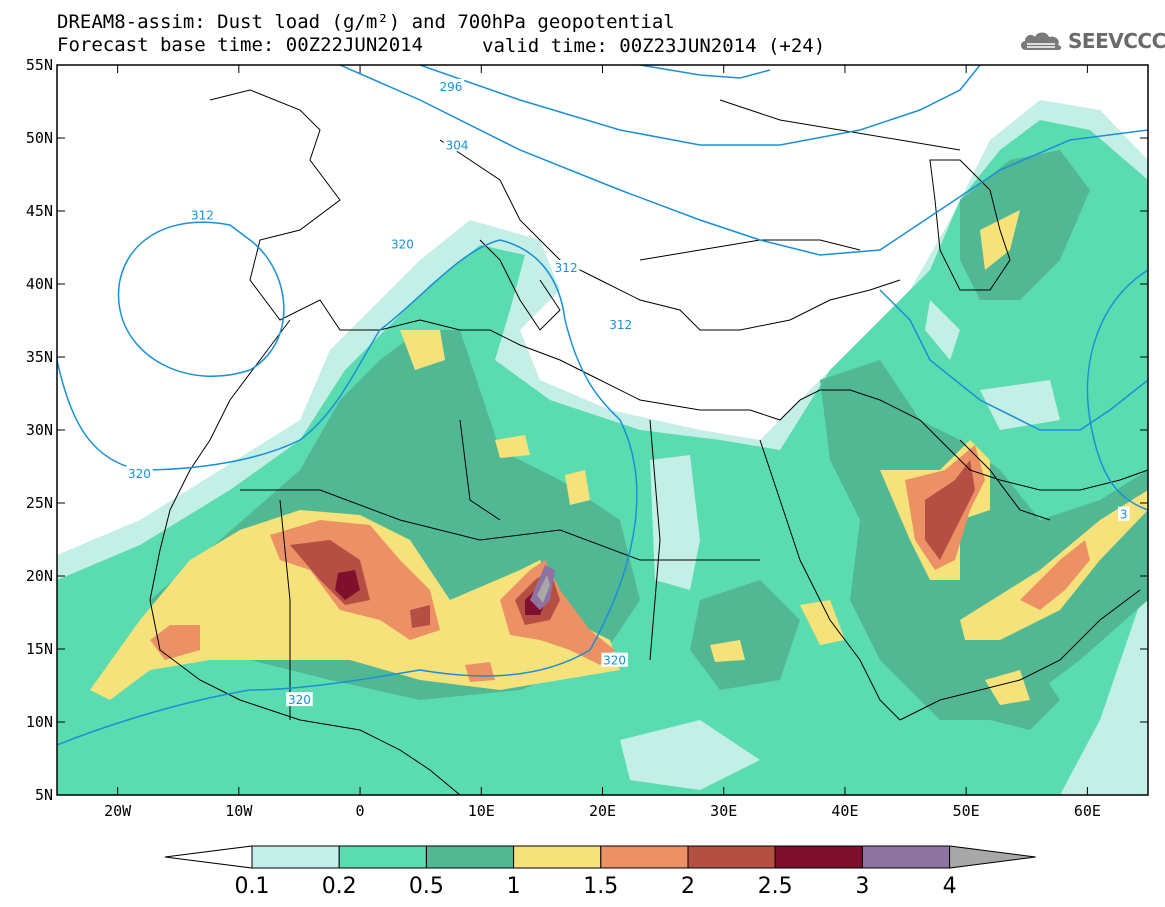  Describe the element at coordinates (966, 811) in the screenshot. I see `lon-tick-label: 50E` at that location.